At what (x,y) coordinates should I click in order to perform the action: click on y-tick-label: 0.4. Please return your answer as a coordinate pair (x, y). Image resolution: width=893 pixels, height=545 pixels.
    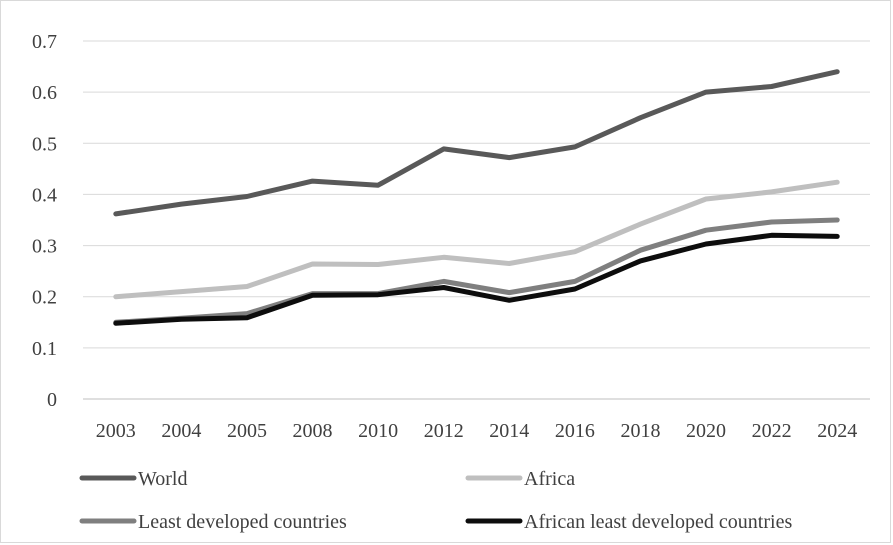
    Looking at the image, I should click on (44, 195).